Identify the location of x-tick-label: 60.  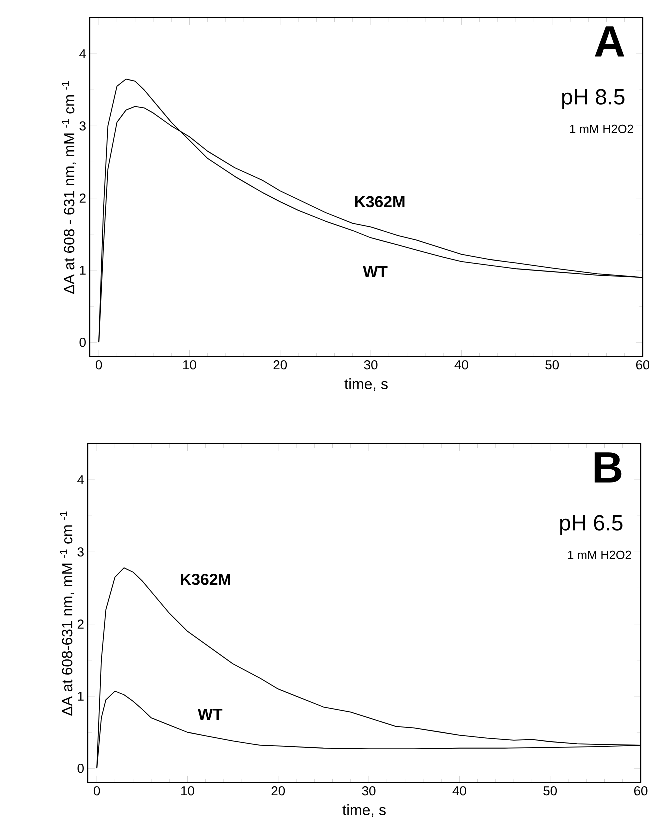
(641, 791).